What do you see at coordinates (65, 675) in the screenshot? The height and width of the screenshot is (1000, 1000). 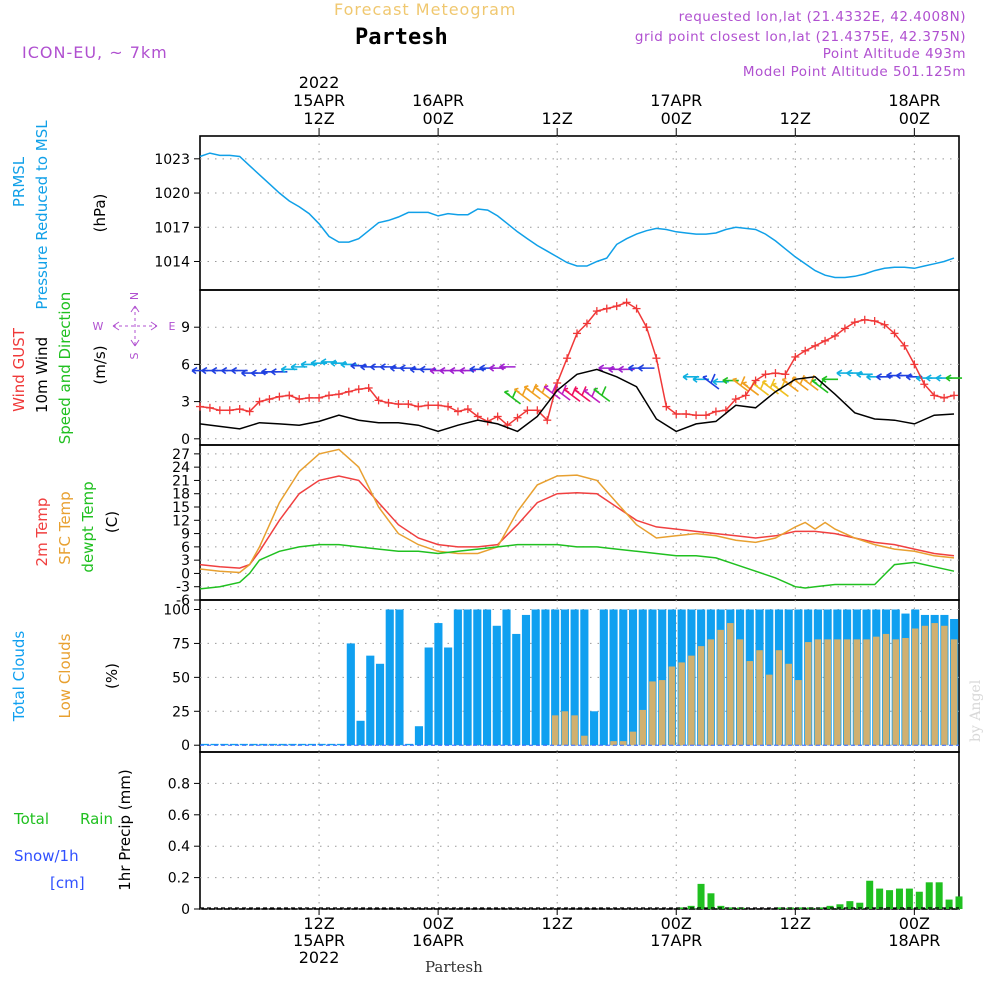 I see `clouds-low-label: Low Clouds` at bounding box center [65, 675].